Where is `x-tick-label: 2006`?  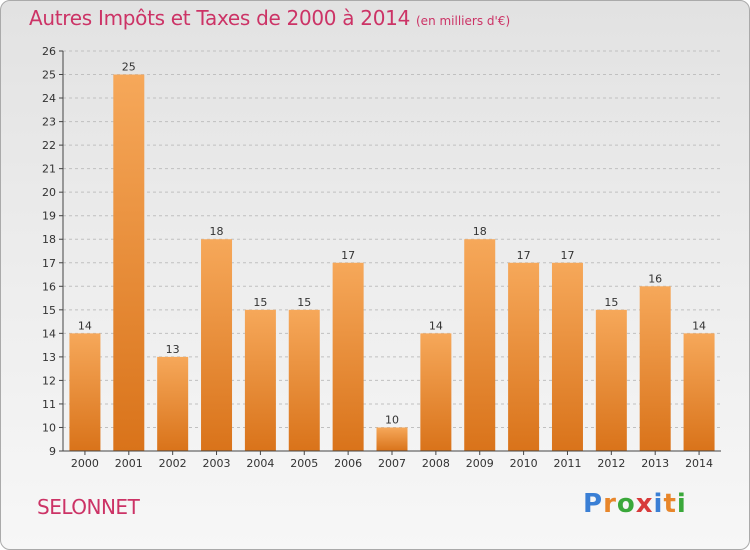
x-tick-label: 2006 is located at coordinates (348, 463).